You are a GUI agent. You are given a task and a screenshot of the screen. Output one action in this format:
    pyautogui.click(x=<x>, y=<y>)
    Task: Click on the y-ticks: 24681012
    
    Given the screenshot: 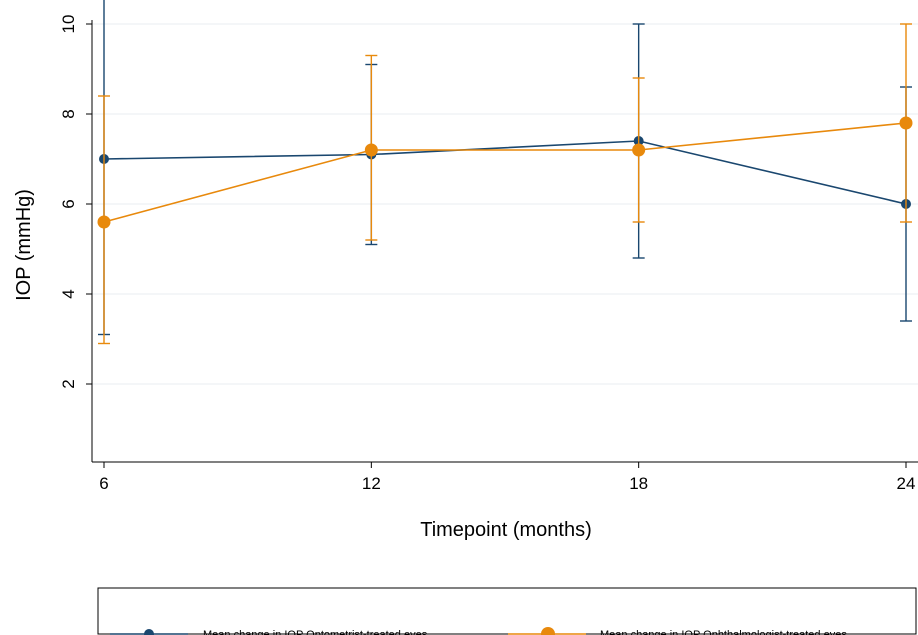 What is the action you would take?
    pyautogui.click(x=75, y=202)
    